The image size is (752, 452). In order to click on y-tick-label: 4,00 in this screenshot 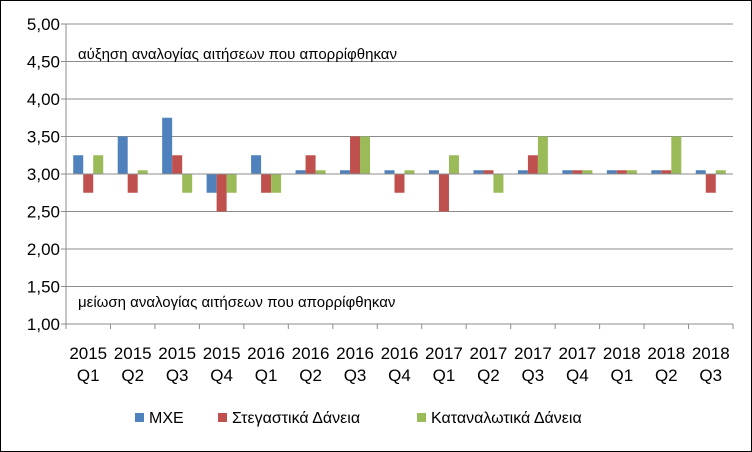, I will do `click(43, 99)`.